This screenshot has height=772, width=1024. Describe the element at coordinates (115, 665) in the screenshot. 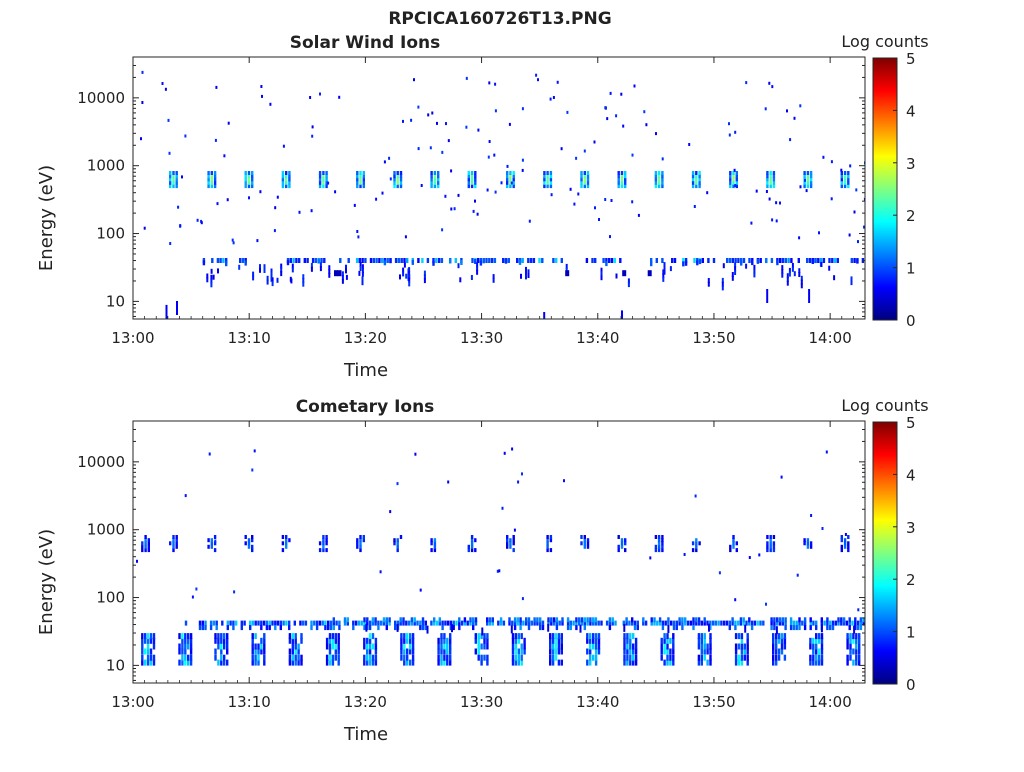

I see `y-tick-label: 10` at that location.